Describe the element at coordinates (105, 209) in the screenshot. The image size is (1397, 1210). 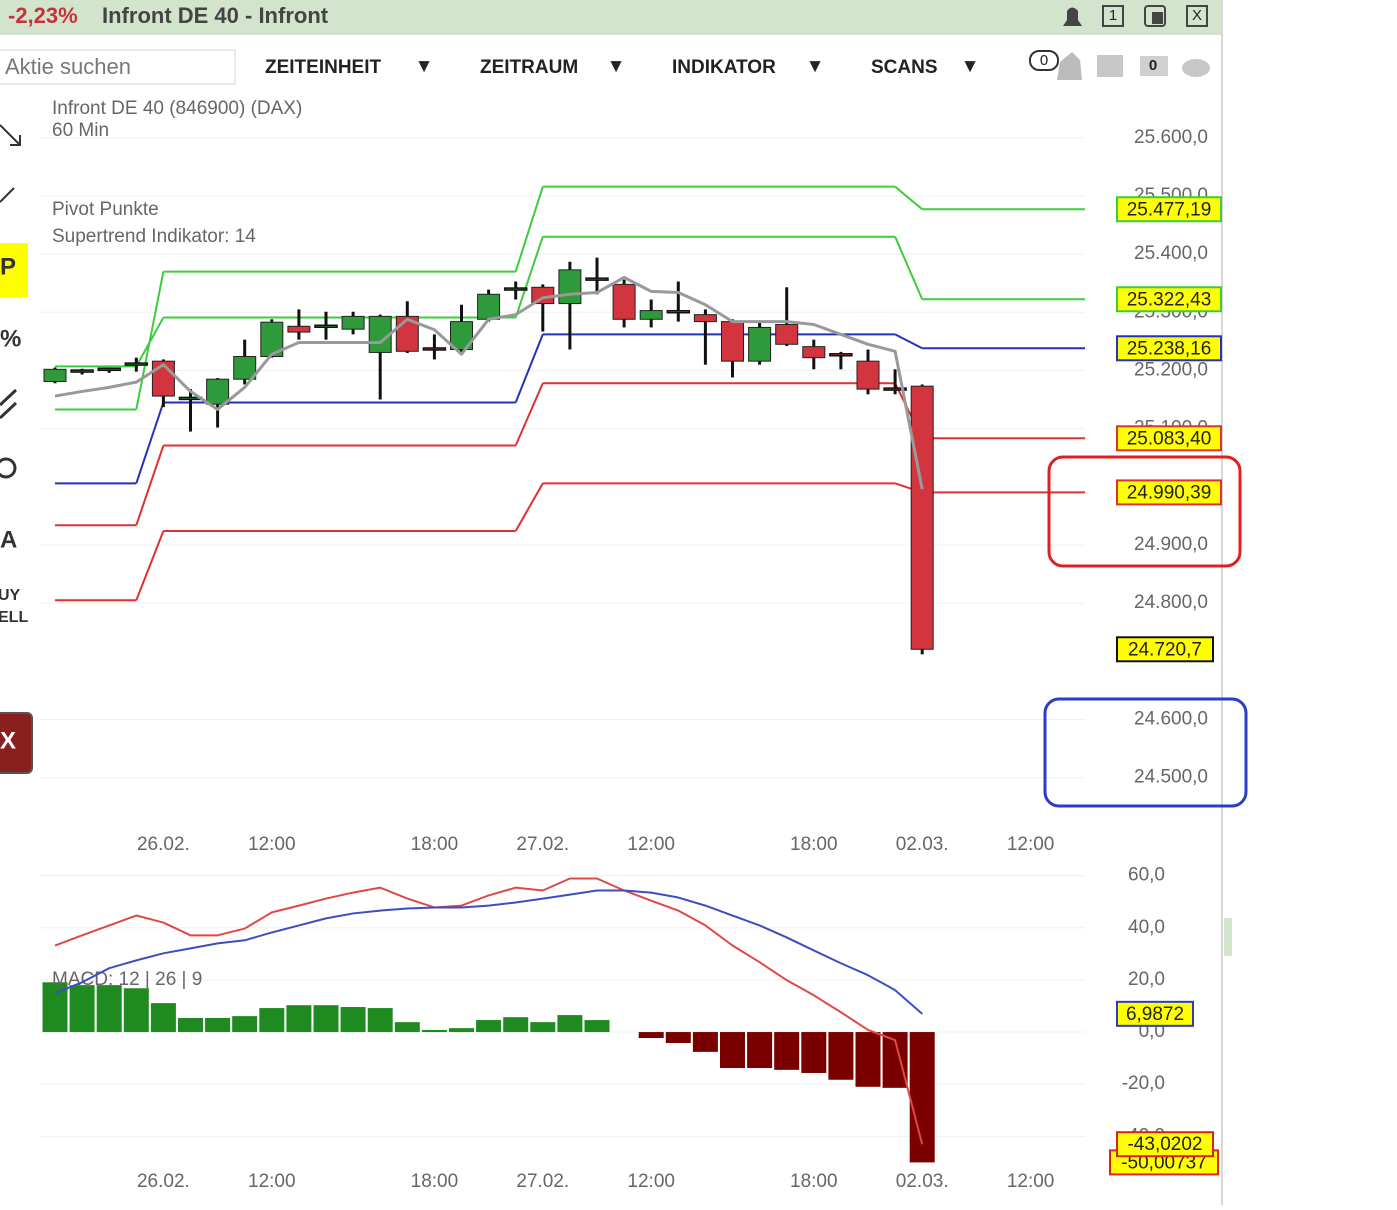
I see `legend-entry: Pivot Punkte` at that location.